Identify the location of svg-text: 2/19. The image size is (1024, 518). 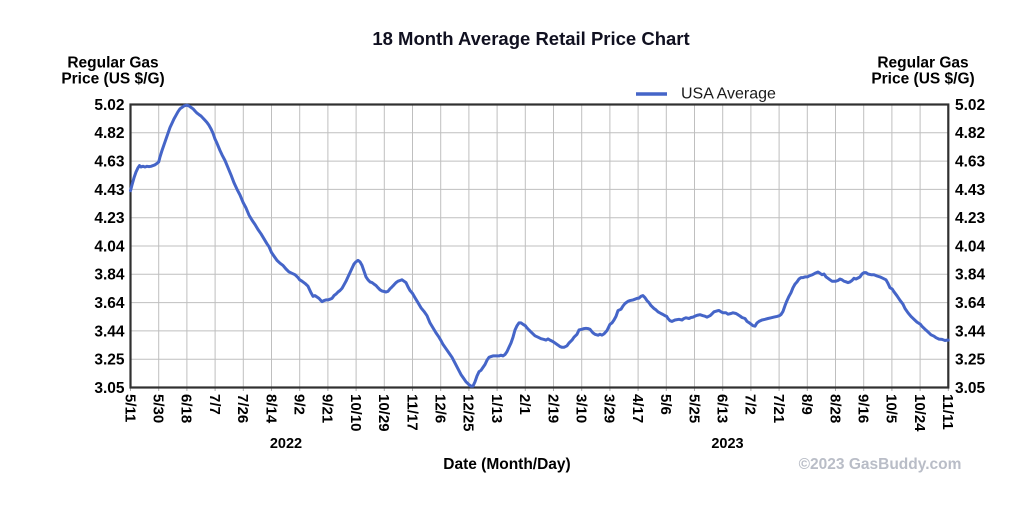
(552, 408).